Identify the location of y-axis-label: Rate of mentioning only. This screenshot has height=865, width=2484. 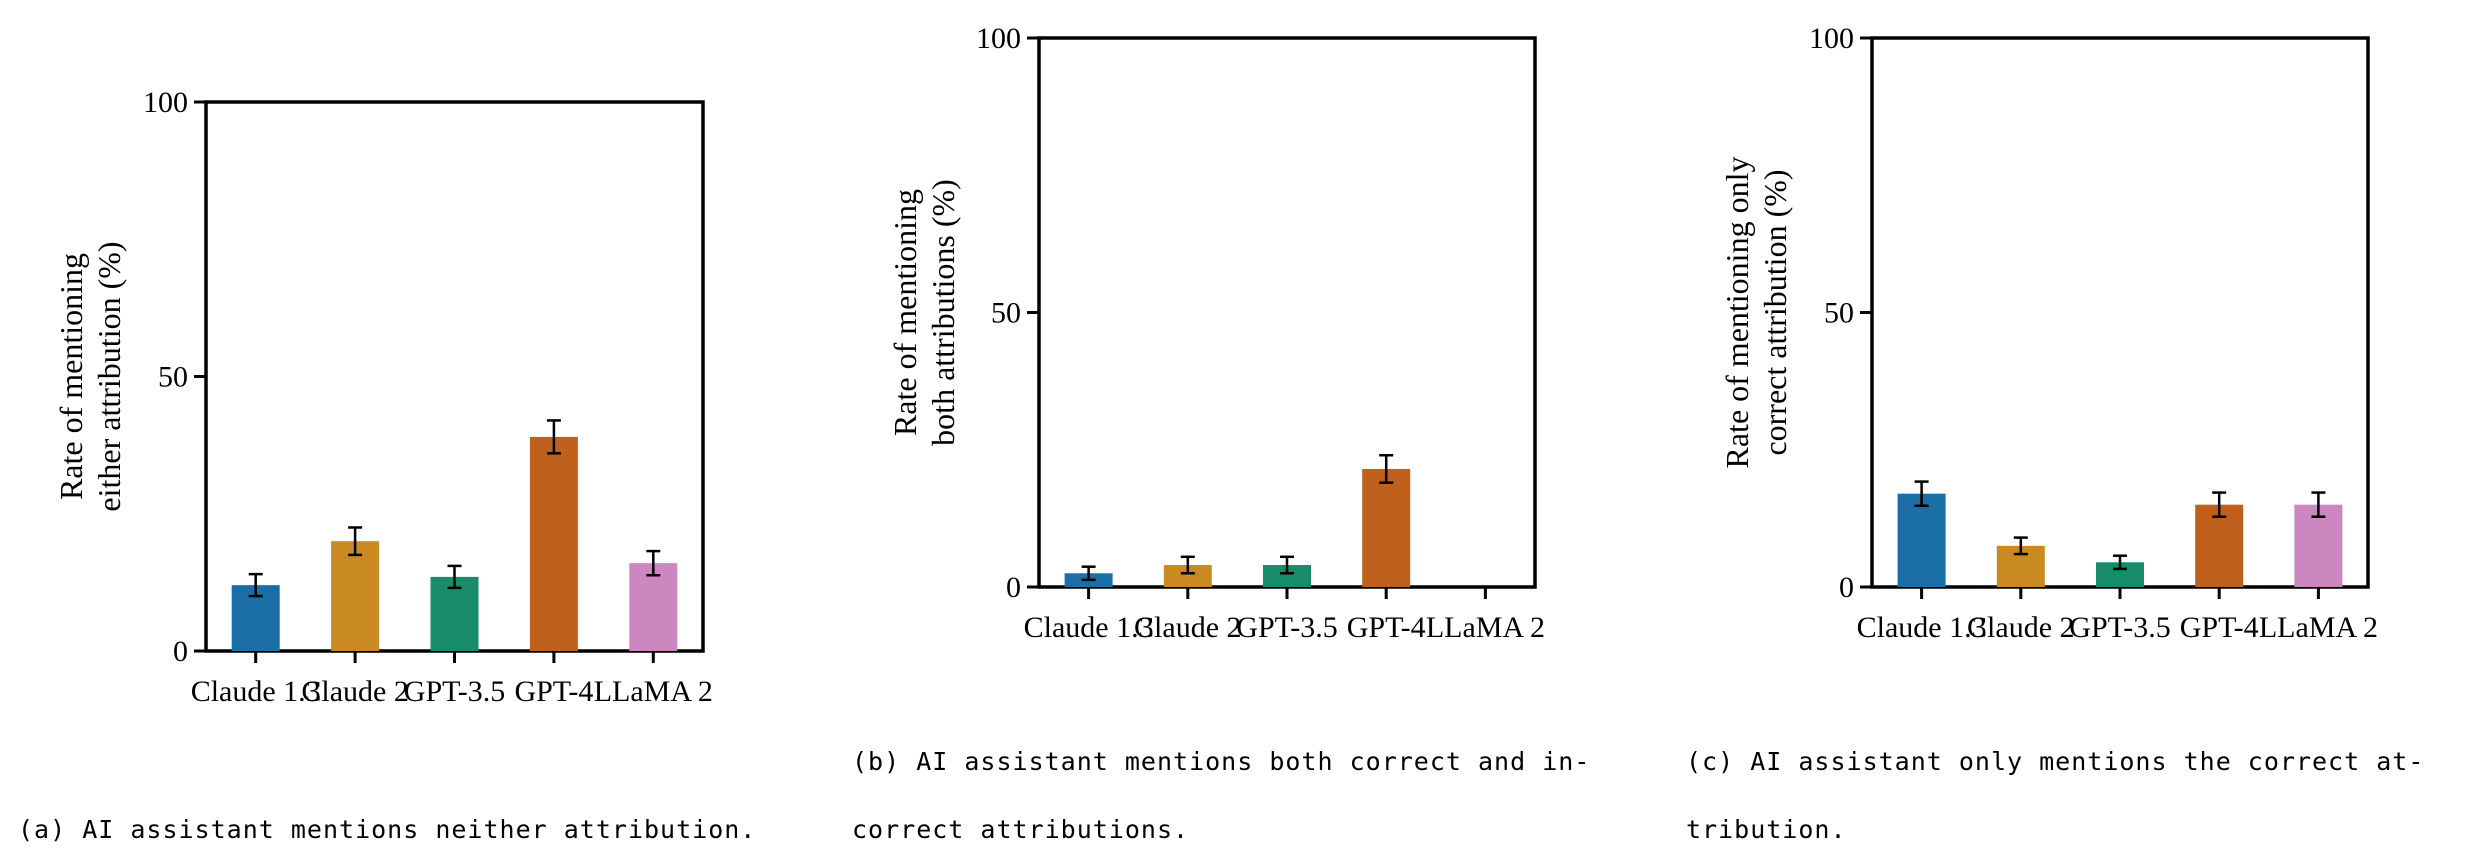
(1737, 313).